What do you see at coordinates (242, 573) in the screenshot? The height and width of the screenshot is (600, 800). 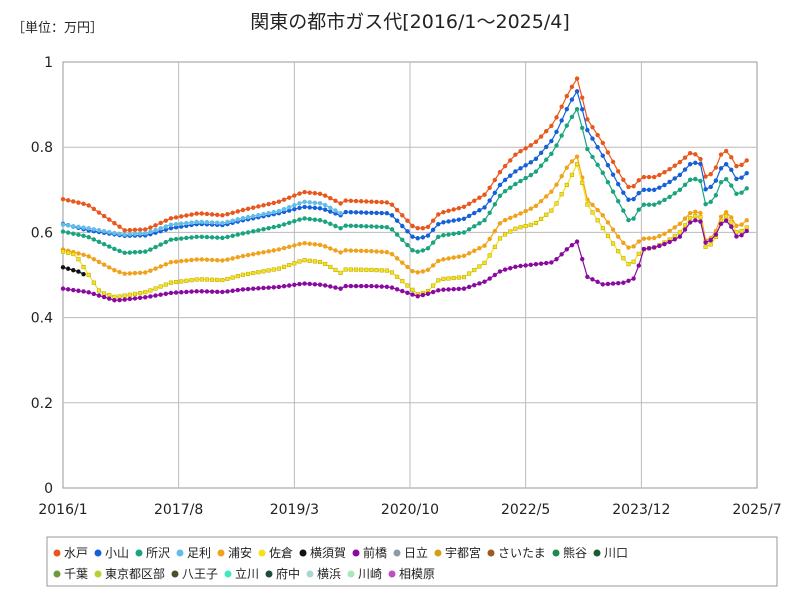 I see `legend-item: 立川` at bounding box center [242, 573].